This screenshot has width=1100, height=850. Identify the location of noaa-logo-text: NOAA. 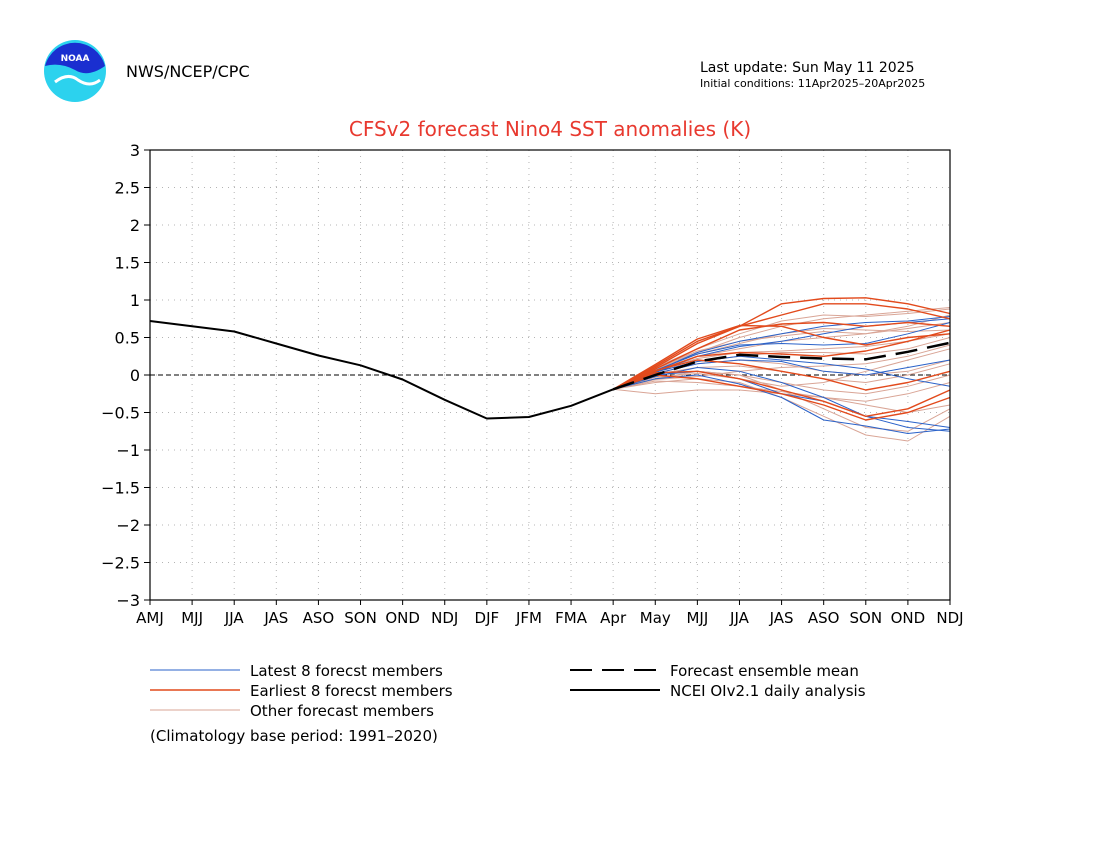
(75, 59).